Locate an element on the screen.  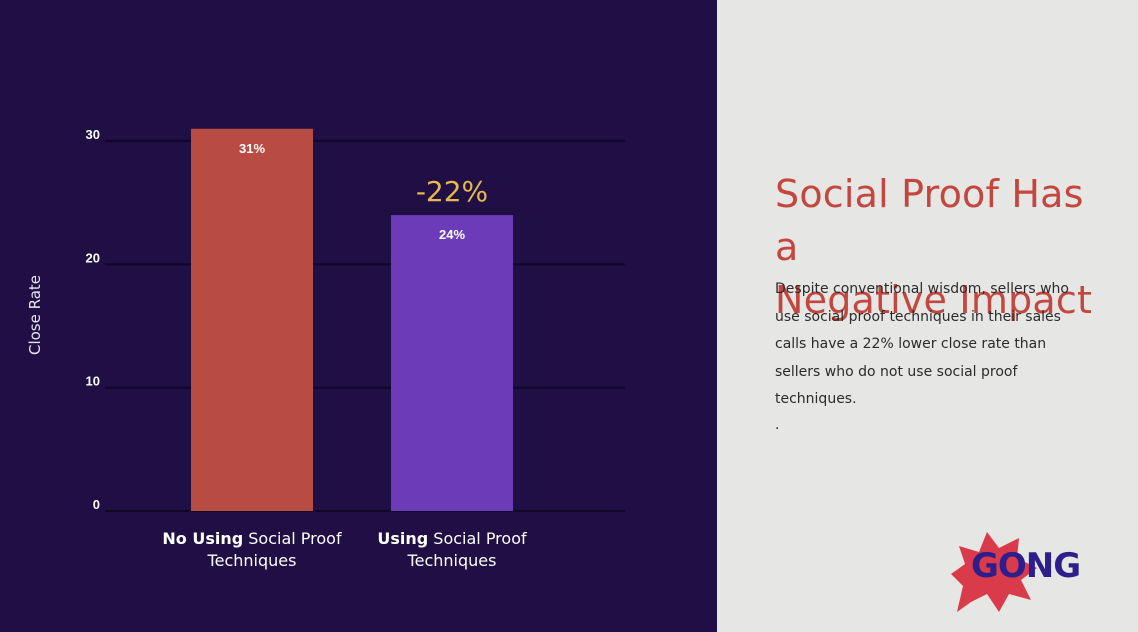
logo-text: GONG is located at coordinates (1026, 566).